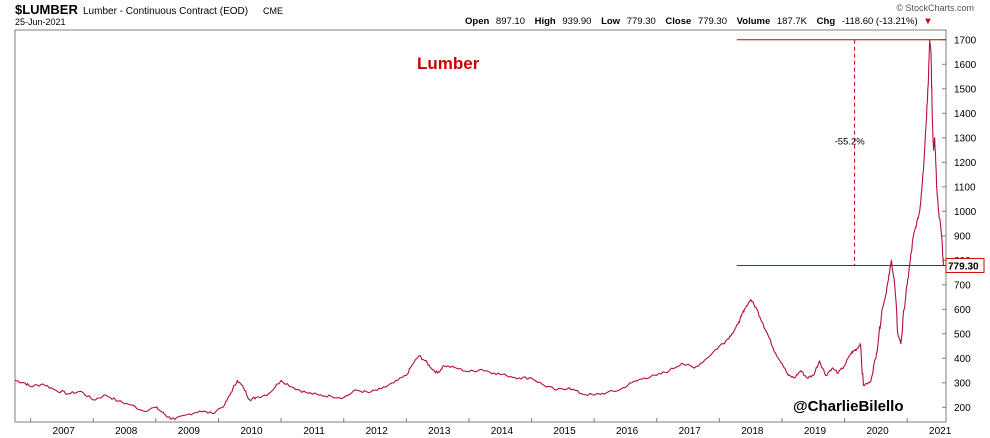 The image size is (990, 438). I want to click on x-tick-label: 2021, so click(940, 431).